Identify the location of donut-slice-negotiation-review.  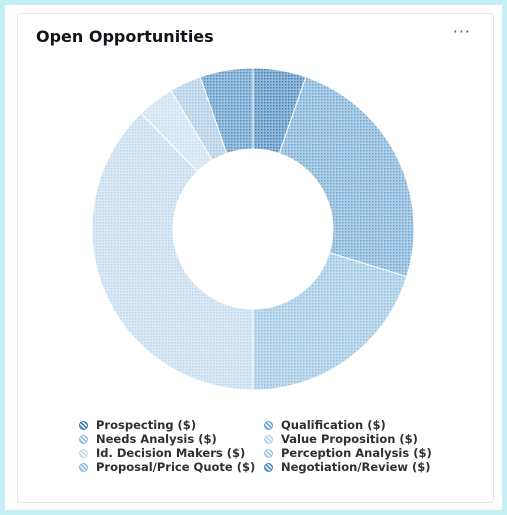
(226, 111).